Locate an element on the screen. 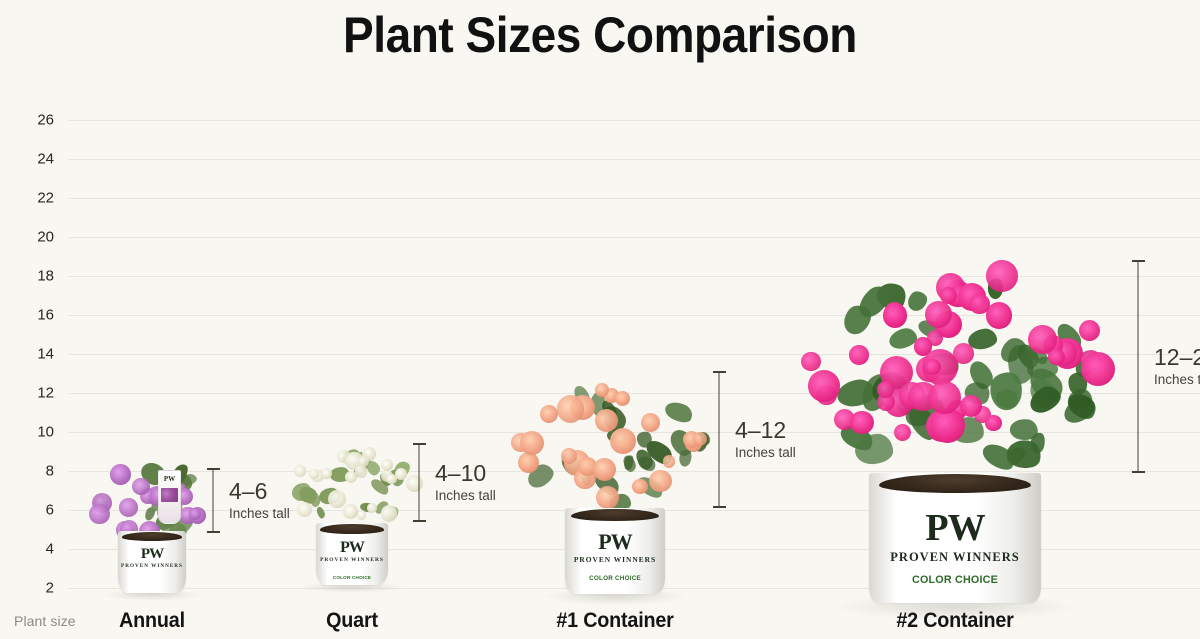 This screenshot has width=1200, height=639. measurement-range-value: 4–12 is located at coordinates (761, 429).